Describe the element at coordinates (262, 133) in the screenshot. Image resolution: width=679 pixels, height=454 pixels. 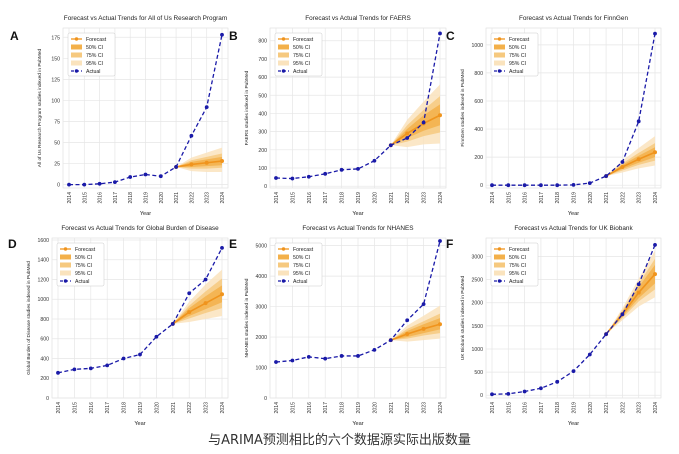
I see `y-tick-label: 300` at that location.